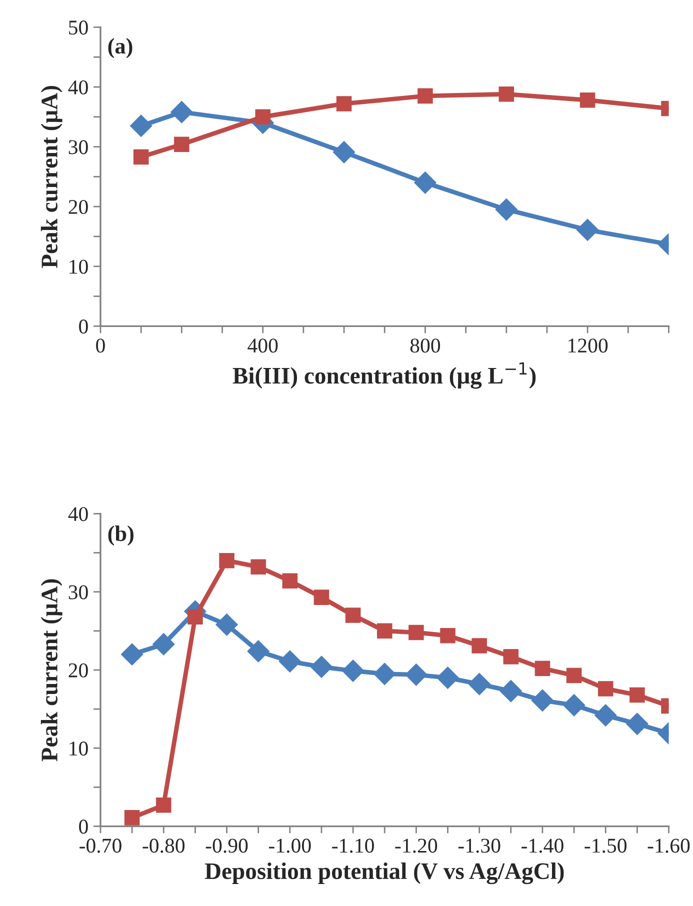 The height and width of the screenshot is (906, 693). Describe the element at coordinates (263, 345) in the screenshot. I see `x-tick-label: 400` at that location.